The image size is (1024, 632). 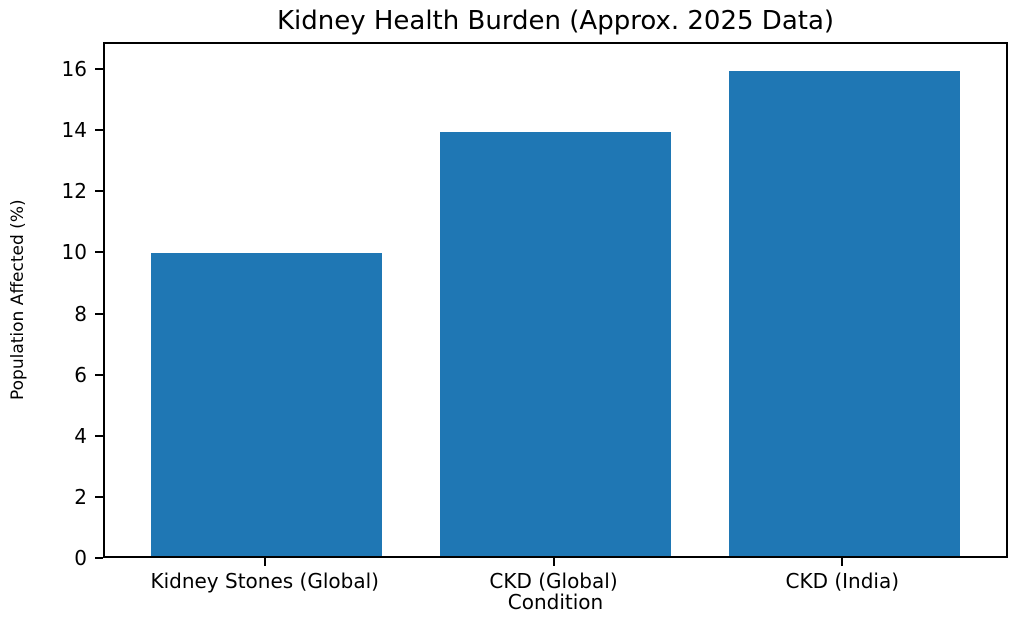 What do you see at coordinates (74, 252) in the screenshot?
I see `y-tick-label: 10` at bounding box center [74, 252].